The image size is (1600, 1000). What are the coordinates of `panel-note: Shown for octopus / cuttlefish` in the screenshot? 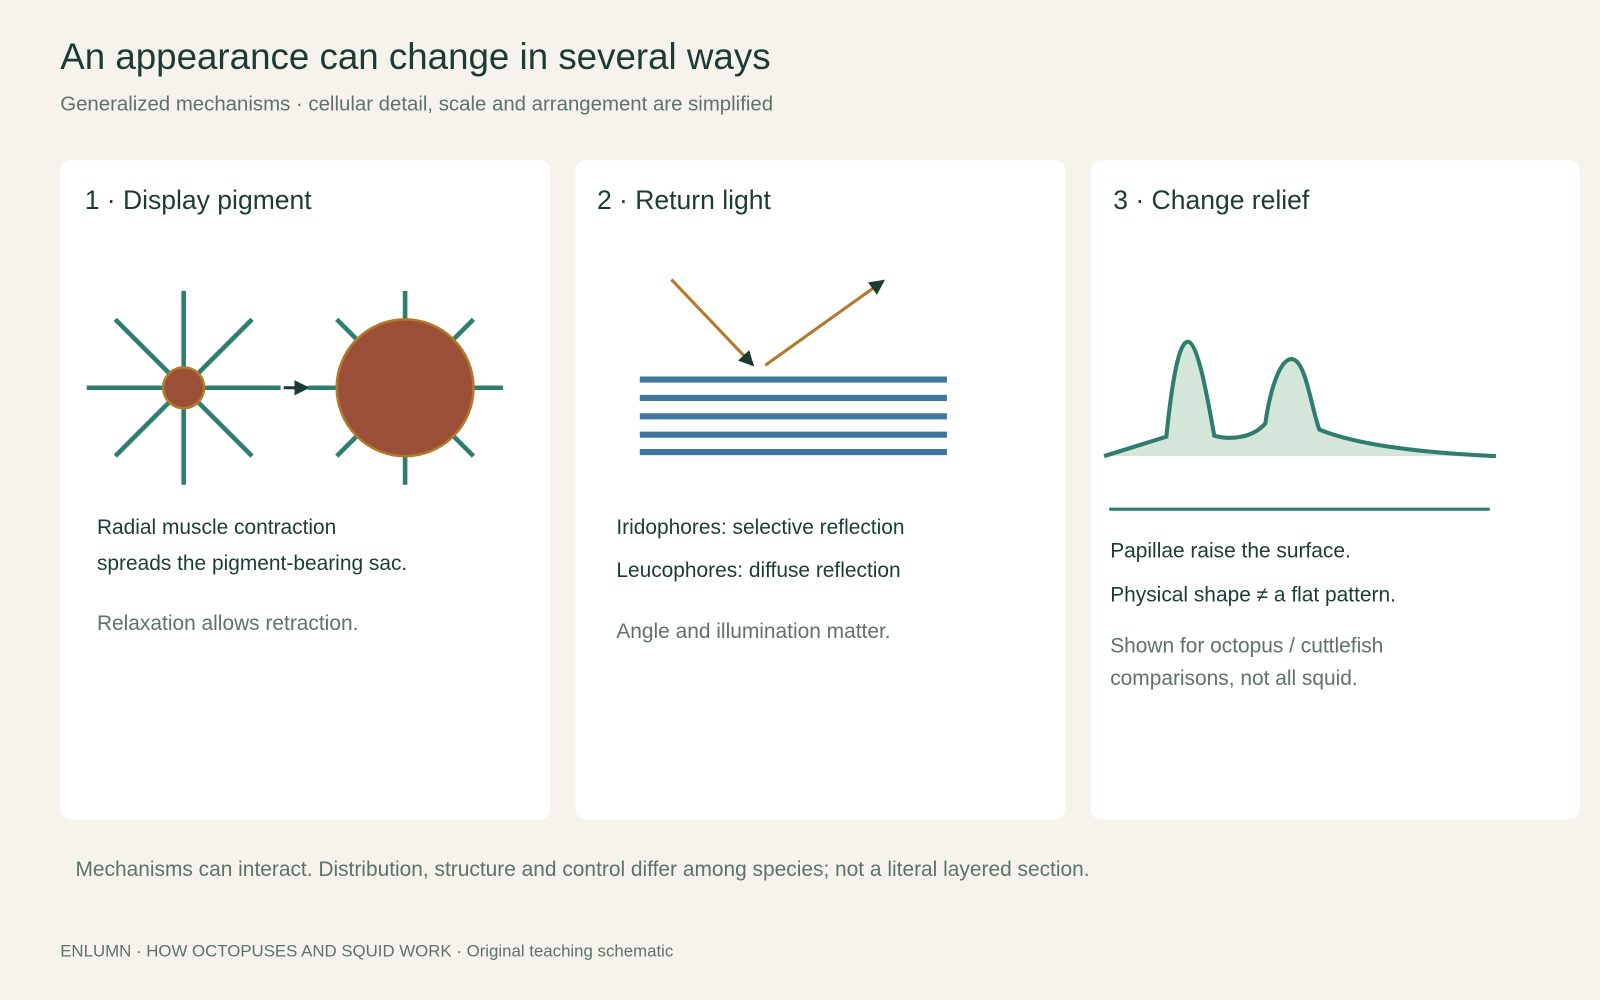 It's located at (1246, 645).